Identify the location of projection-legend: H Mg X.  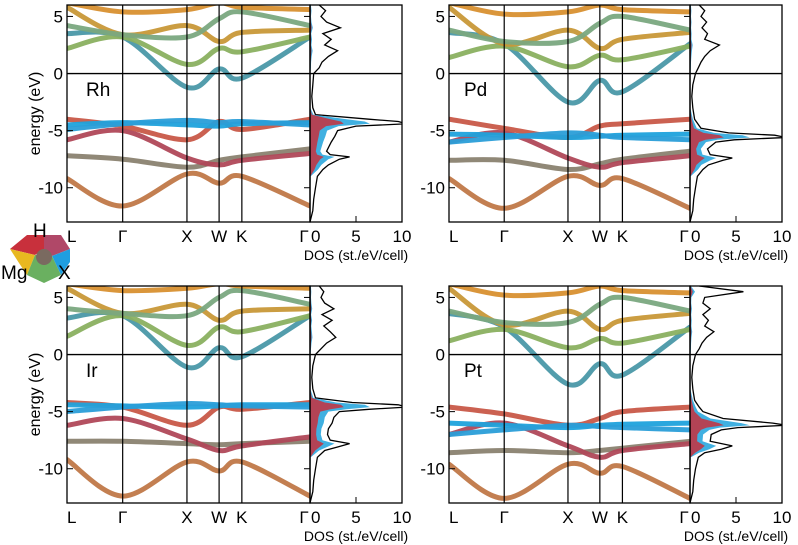
(36, 252).